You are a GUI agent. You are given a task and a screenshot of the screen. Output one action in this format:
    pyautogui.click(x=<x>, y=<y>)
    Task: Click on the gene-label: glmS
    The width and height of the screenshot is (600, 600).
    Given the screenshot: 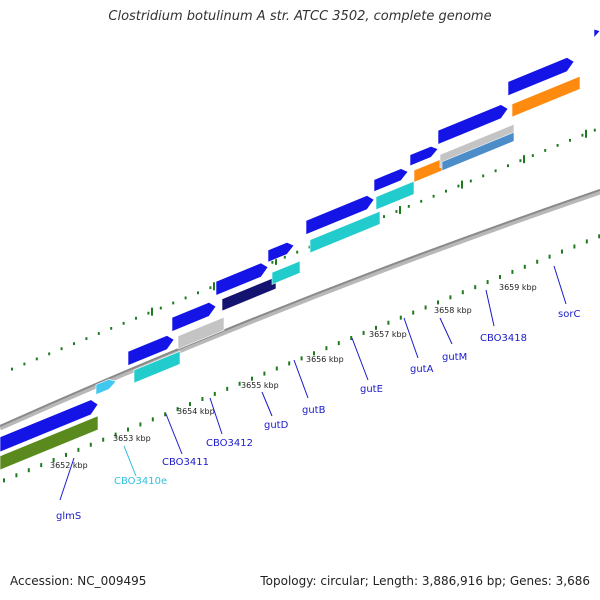 What is the action you would take?
    pyautogui.click(x=68, y=516)
    